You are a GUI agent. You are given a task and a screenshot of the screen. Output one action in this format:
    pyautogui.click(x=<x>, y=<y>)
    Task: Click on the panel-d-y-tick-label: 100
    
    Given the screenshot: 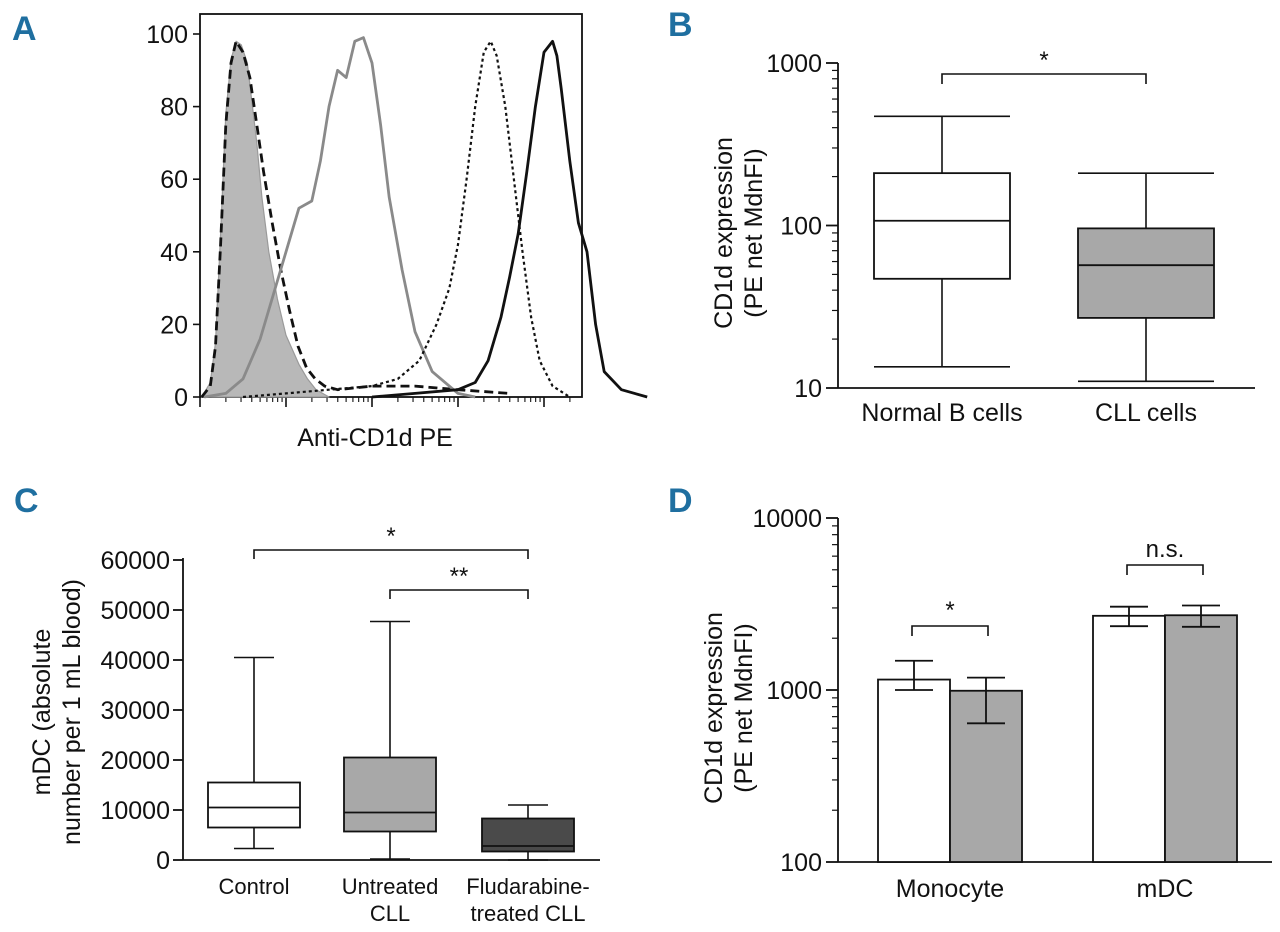 What is the action you would take?
    pyautogui.click(x=801, y=863)
    